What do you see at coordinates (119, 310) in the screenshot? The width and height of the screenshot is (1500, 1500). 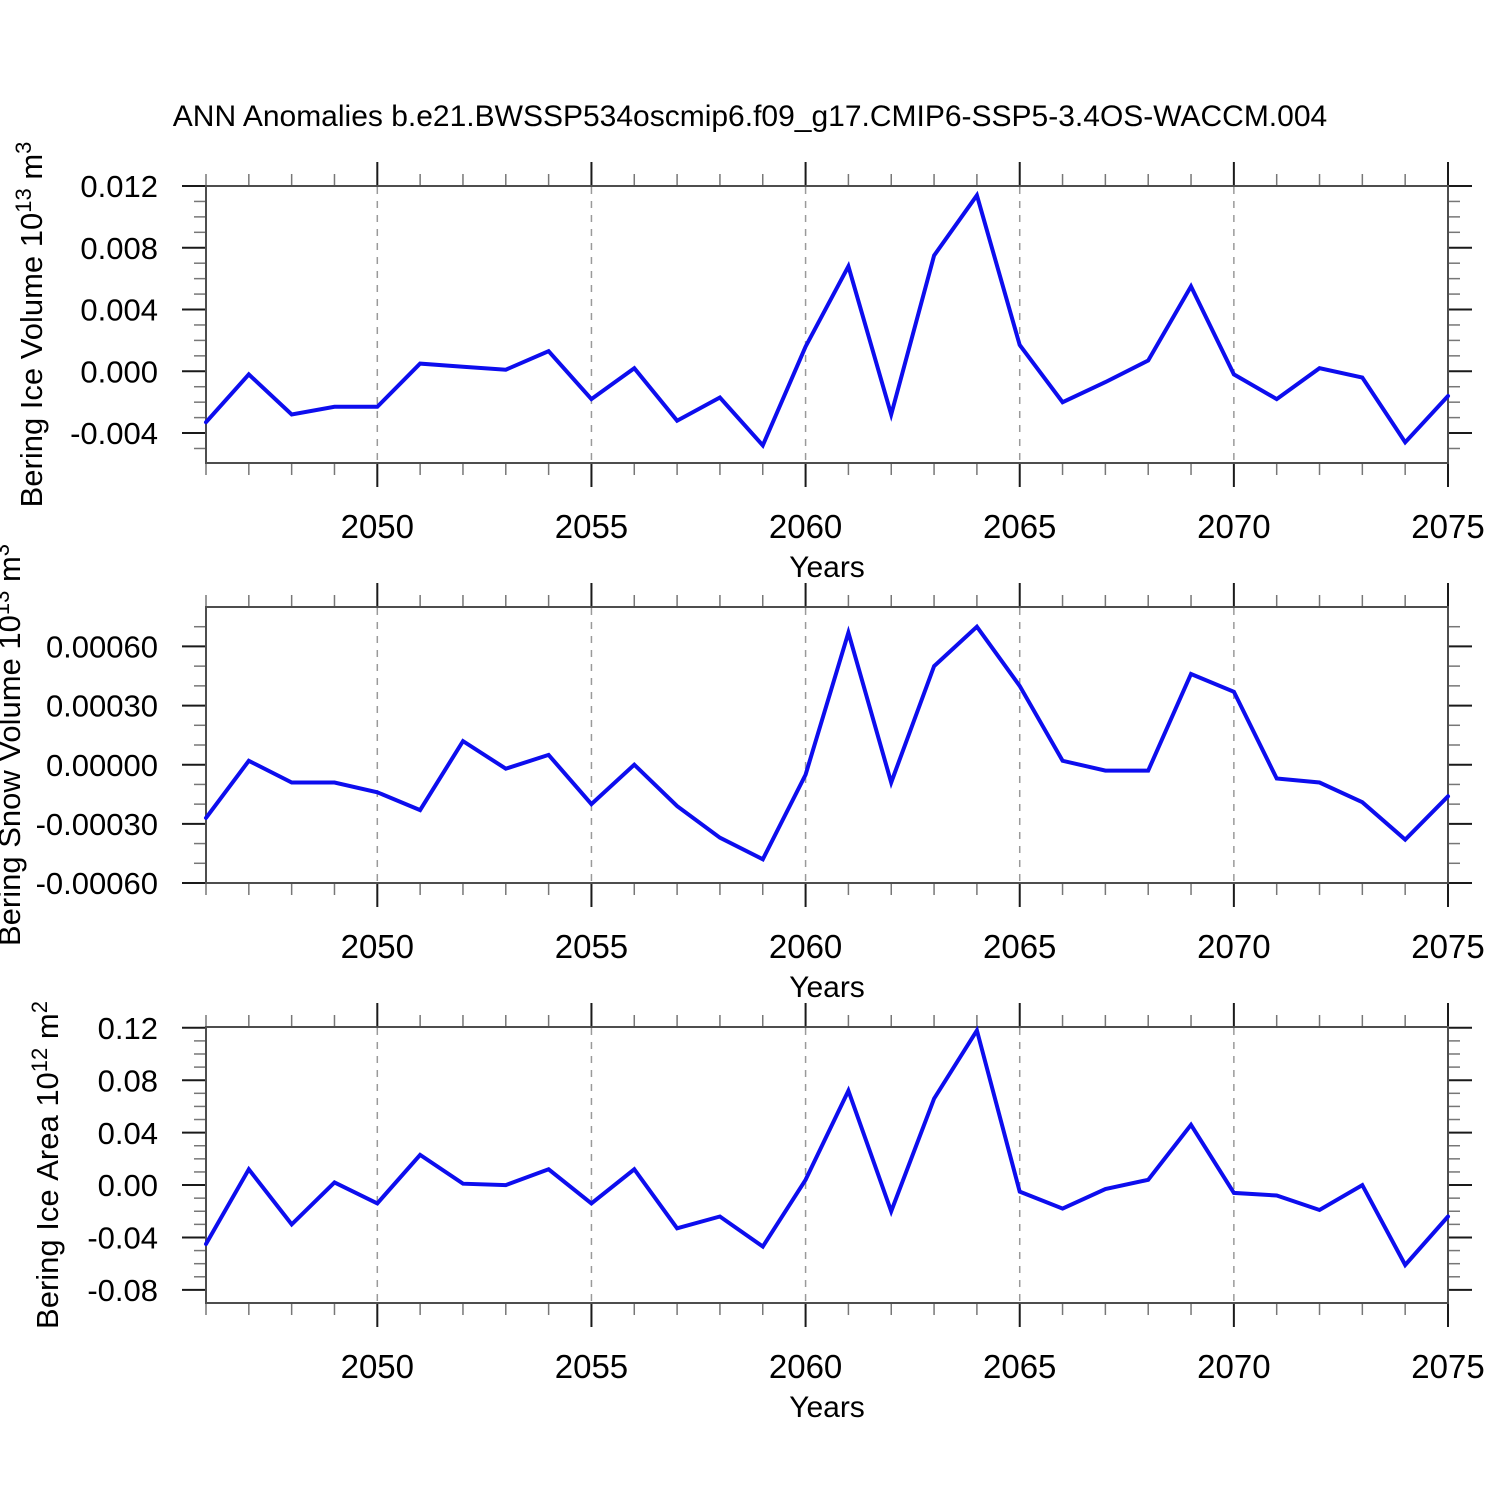 I see `y-tick-label: 0.004` at bounding box center [119, 310].